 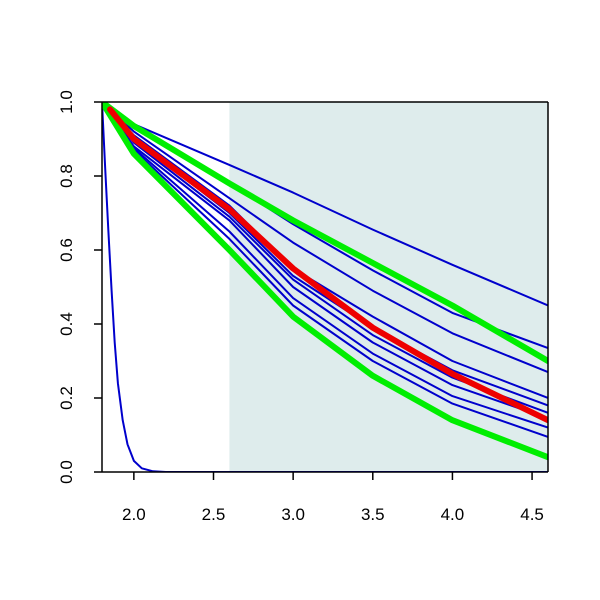 I want to click on x-tick-label-3: 3.5, so click(x=373, y=514).